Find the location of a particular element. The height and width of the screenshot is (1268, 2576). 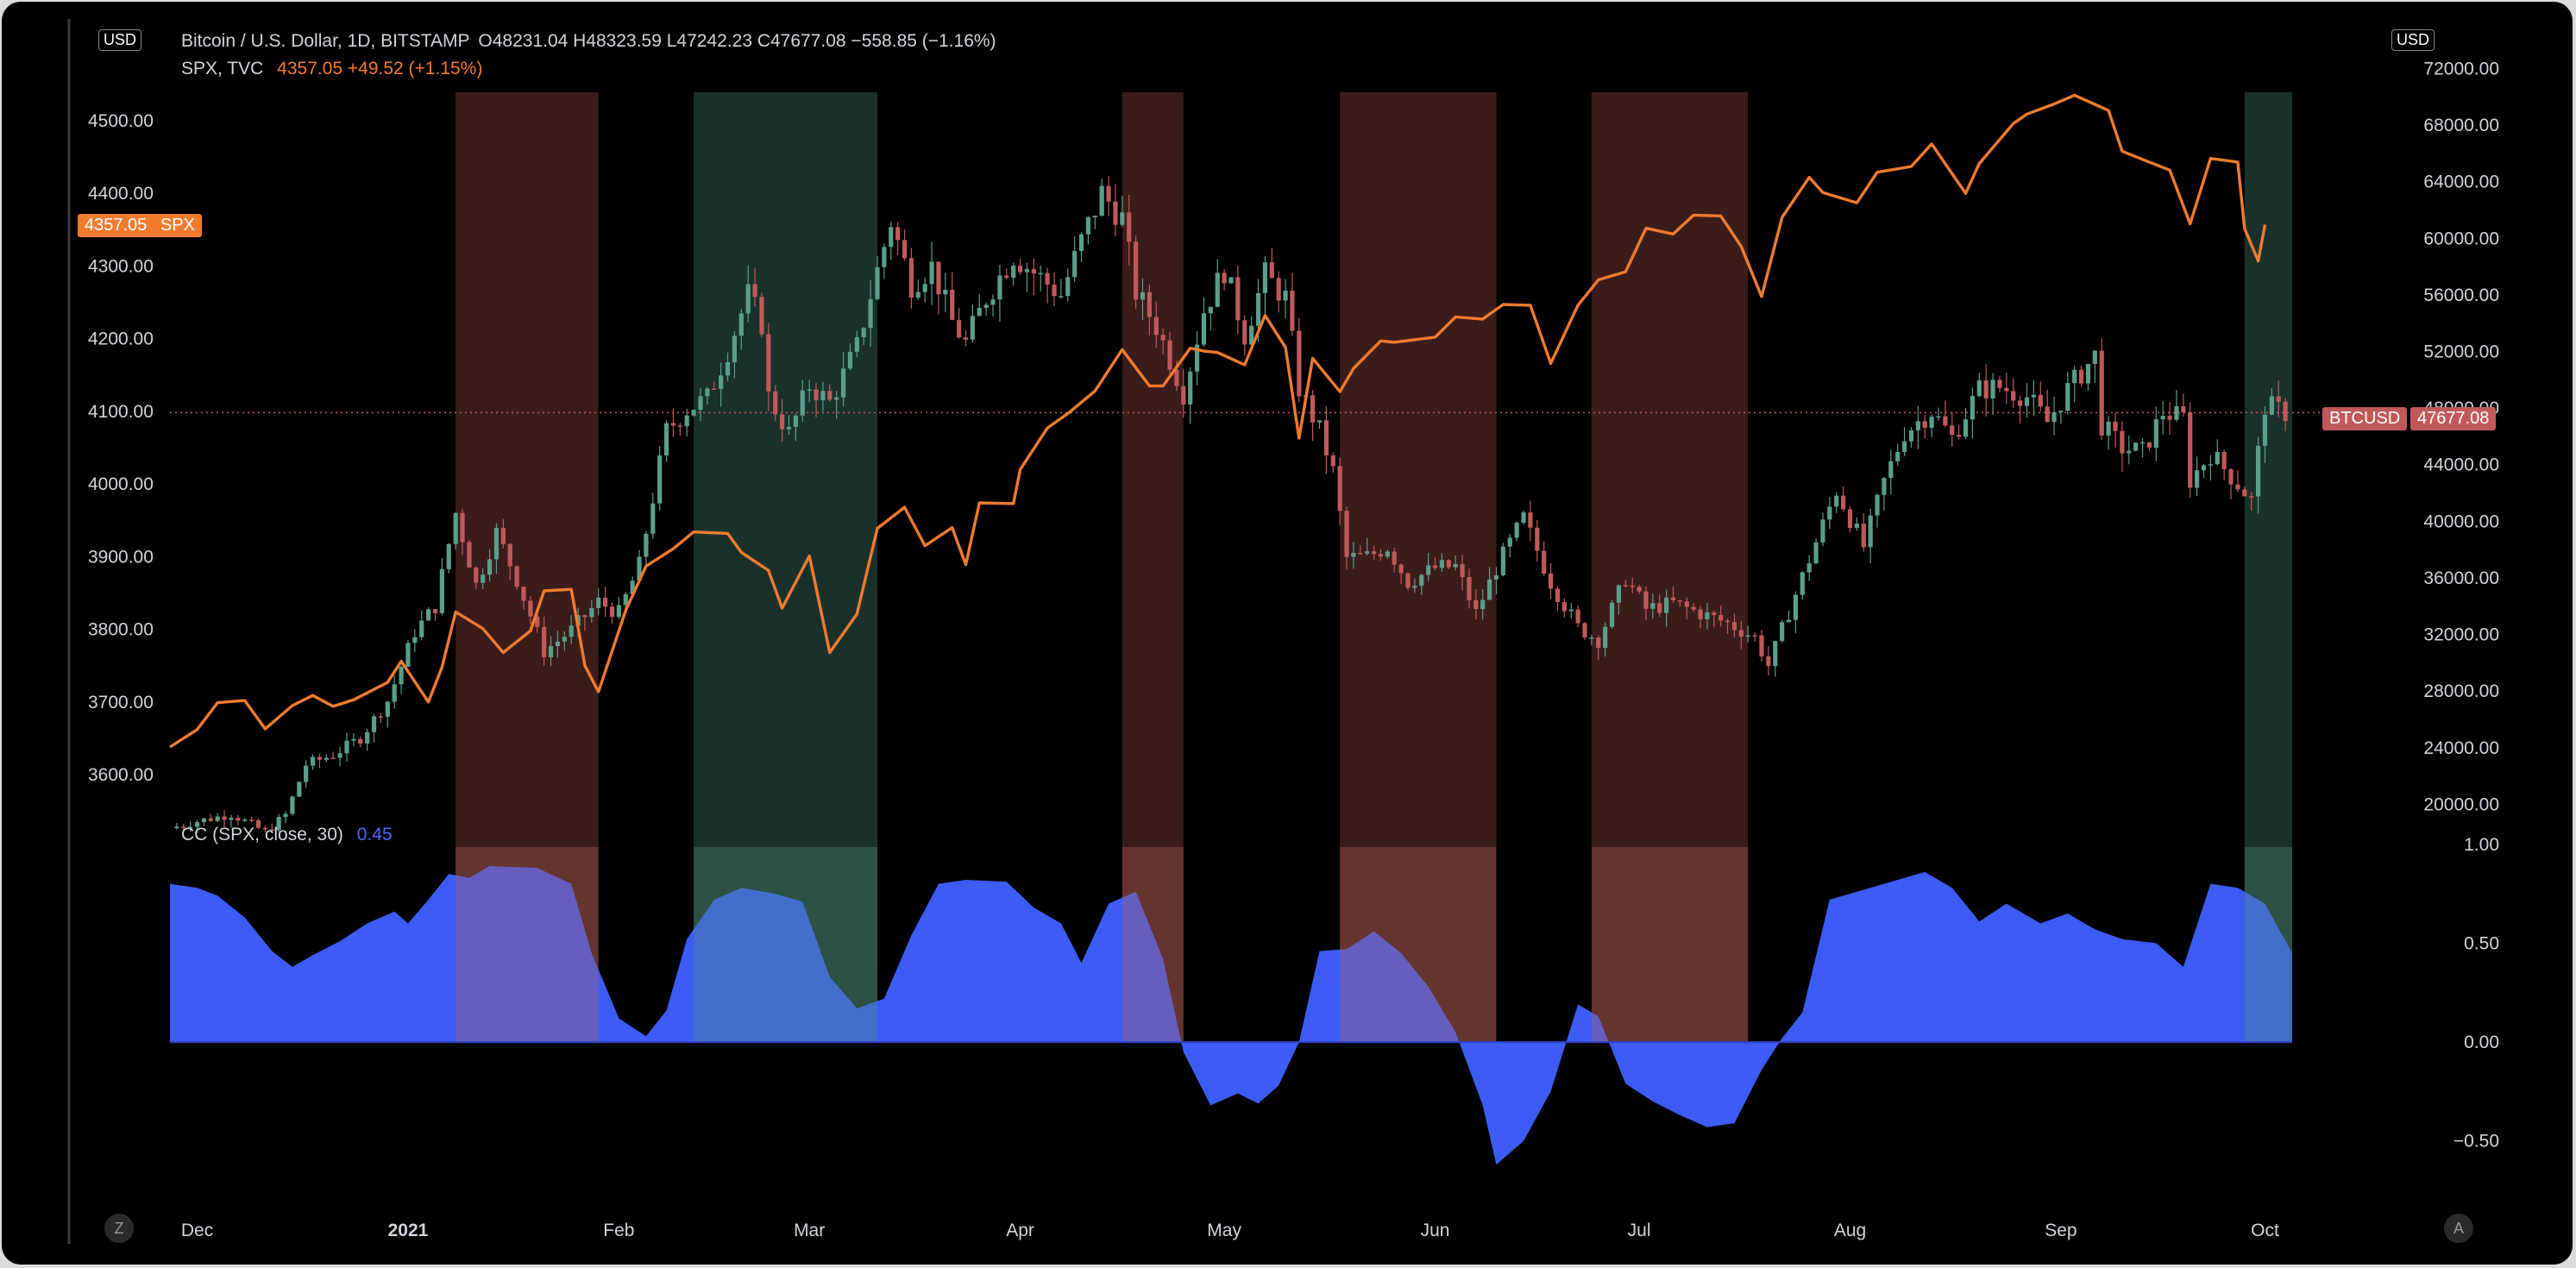

x-axis-tick-label: Oct is located at coordinates (2265, 1230).